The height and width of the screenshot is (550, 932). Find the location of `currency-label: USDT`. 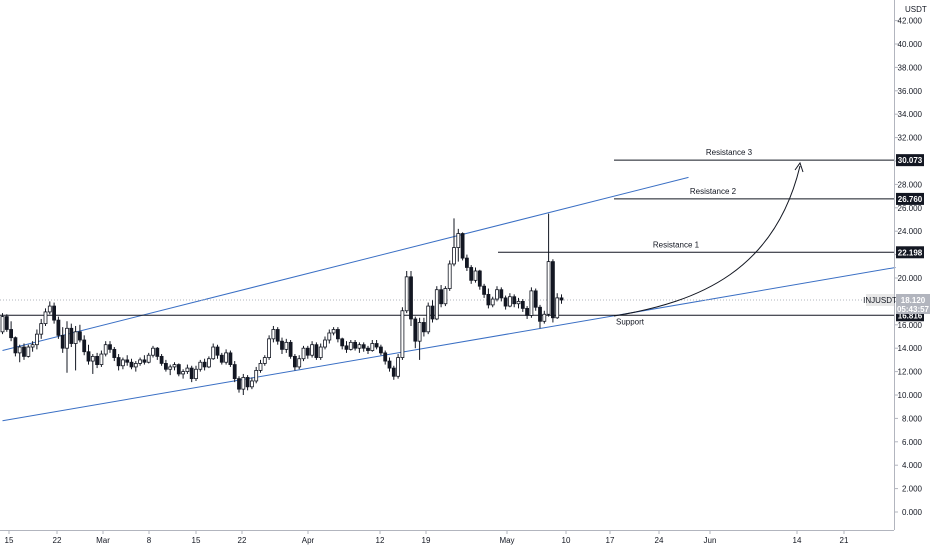

currency-label: USDT is located at coordinates (916, 9).